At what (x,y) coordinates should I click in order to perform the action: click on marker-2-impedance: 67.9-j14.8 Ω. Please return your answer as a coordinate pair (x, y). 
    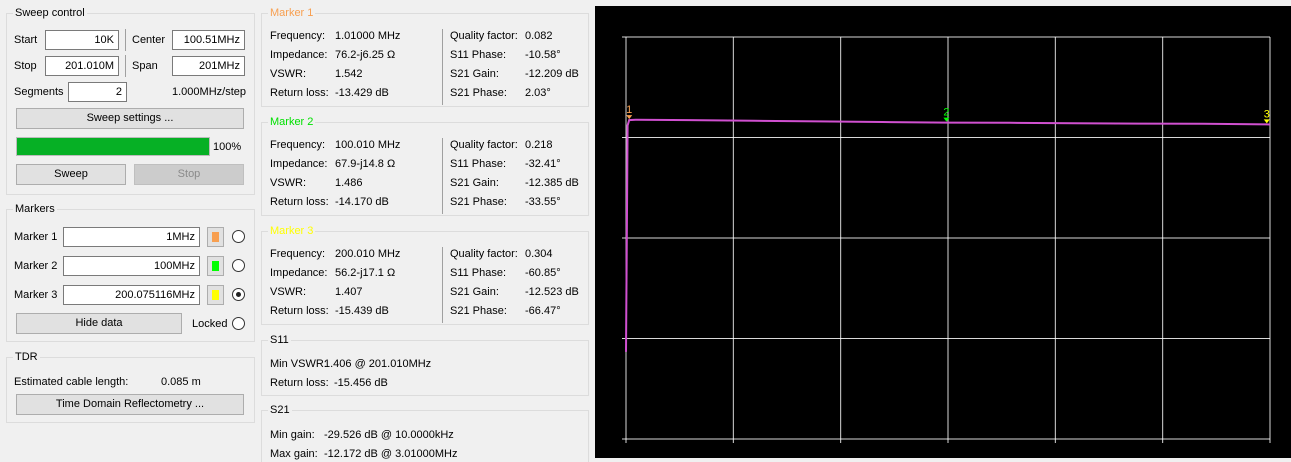
    Looking at the image, I should click on (365, 164).